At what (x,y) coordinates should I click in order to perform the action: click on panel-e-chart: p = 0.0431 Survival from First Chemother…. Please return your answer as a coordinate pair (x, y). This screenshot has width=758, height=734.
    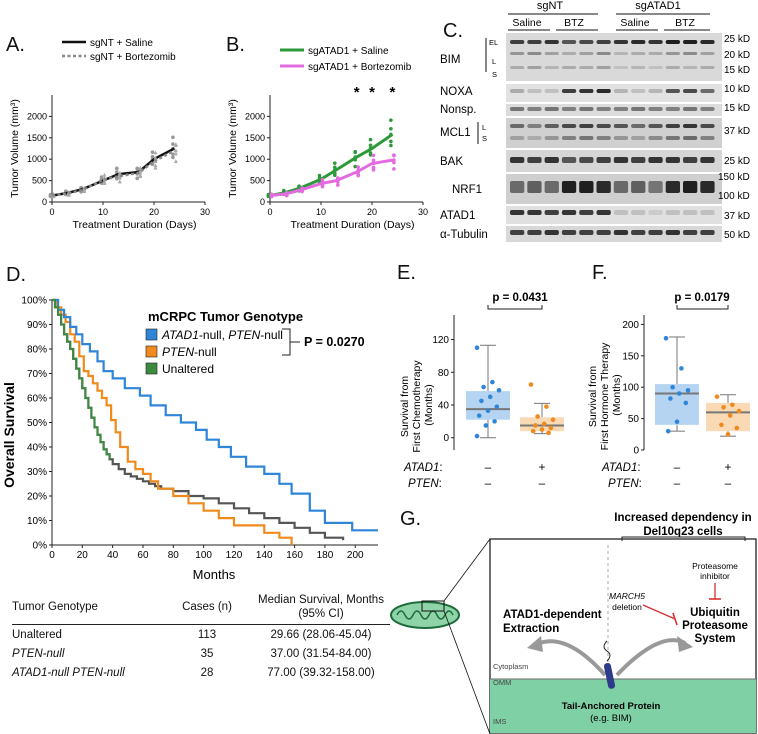
    Looking at the image, I should click on (481, 391).